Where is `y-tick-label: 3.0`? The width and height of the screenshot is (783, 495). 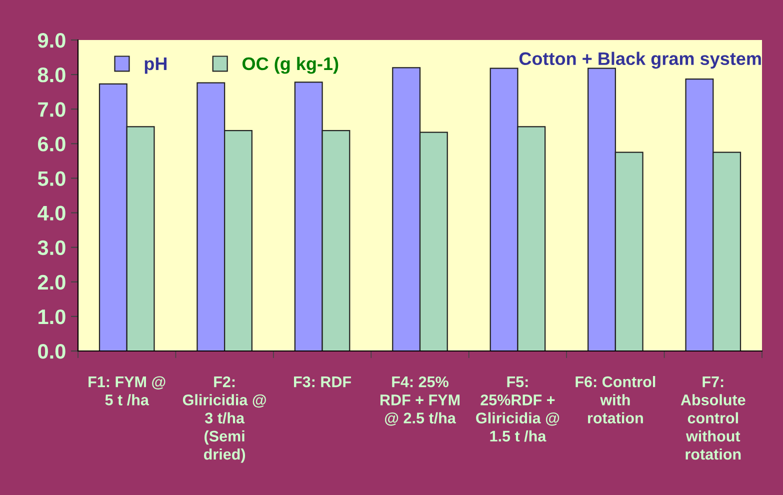
y-tick-label: 3.0 is located at coordinates (52, 248).